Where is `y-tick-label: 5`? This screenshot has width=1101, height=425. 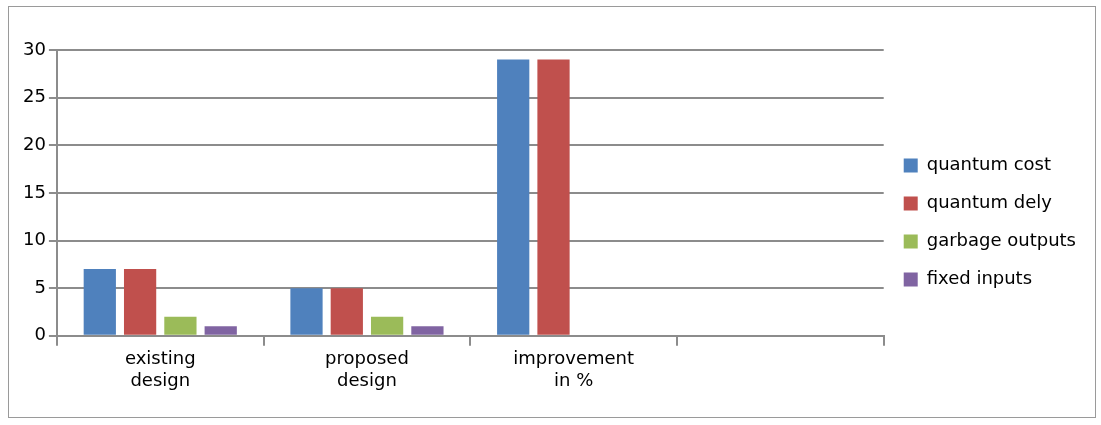 y-tick-label: 5 is located at coordinates (40, 286).